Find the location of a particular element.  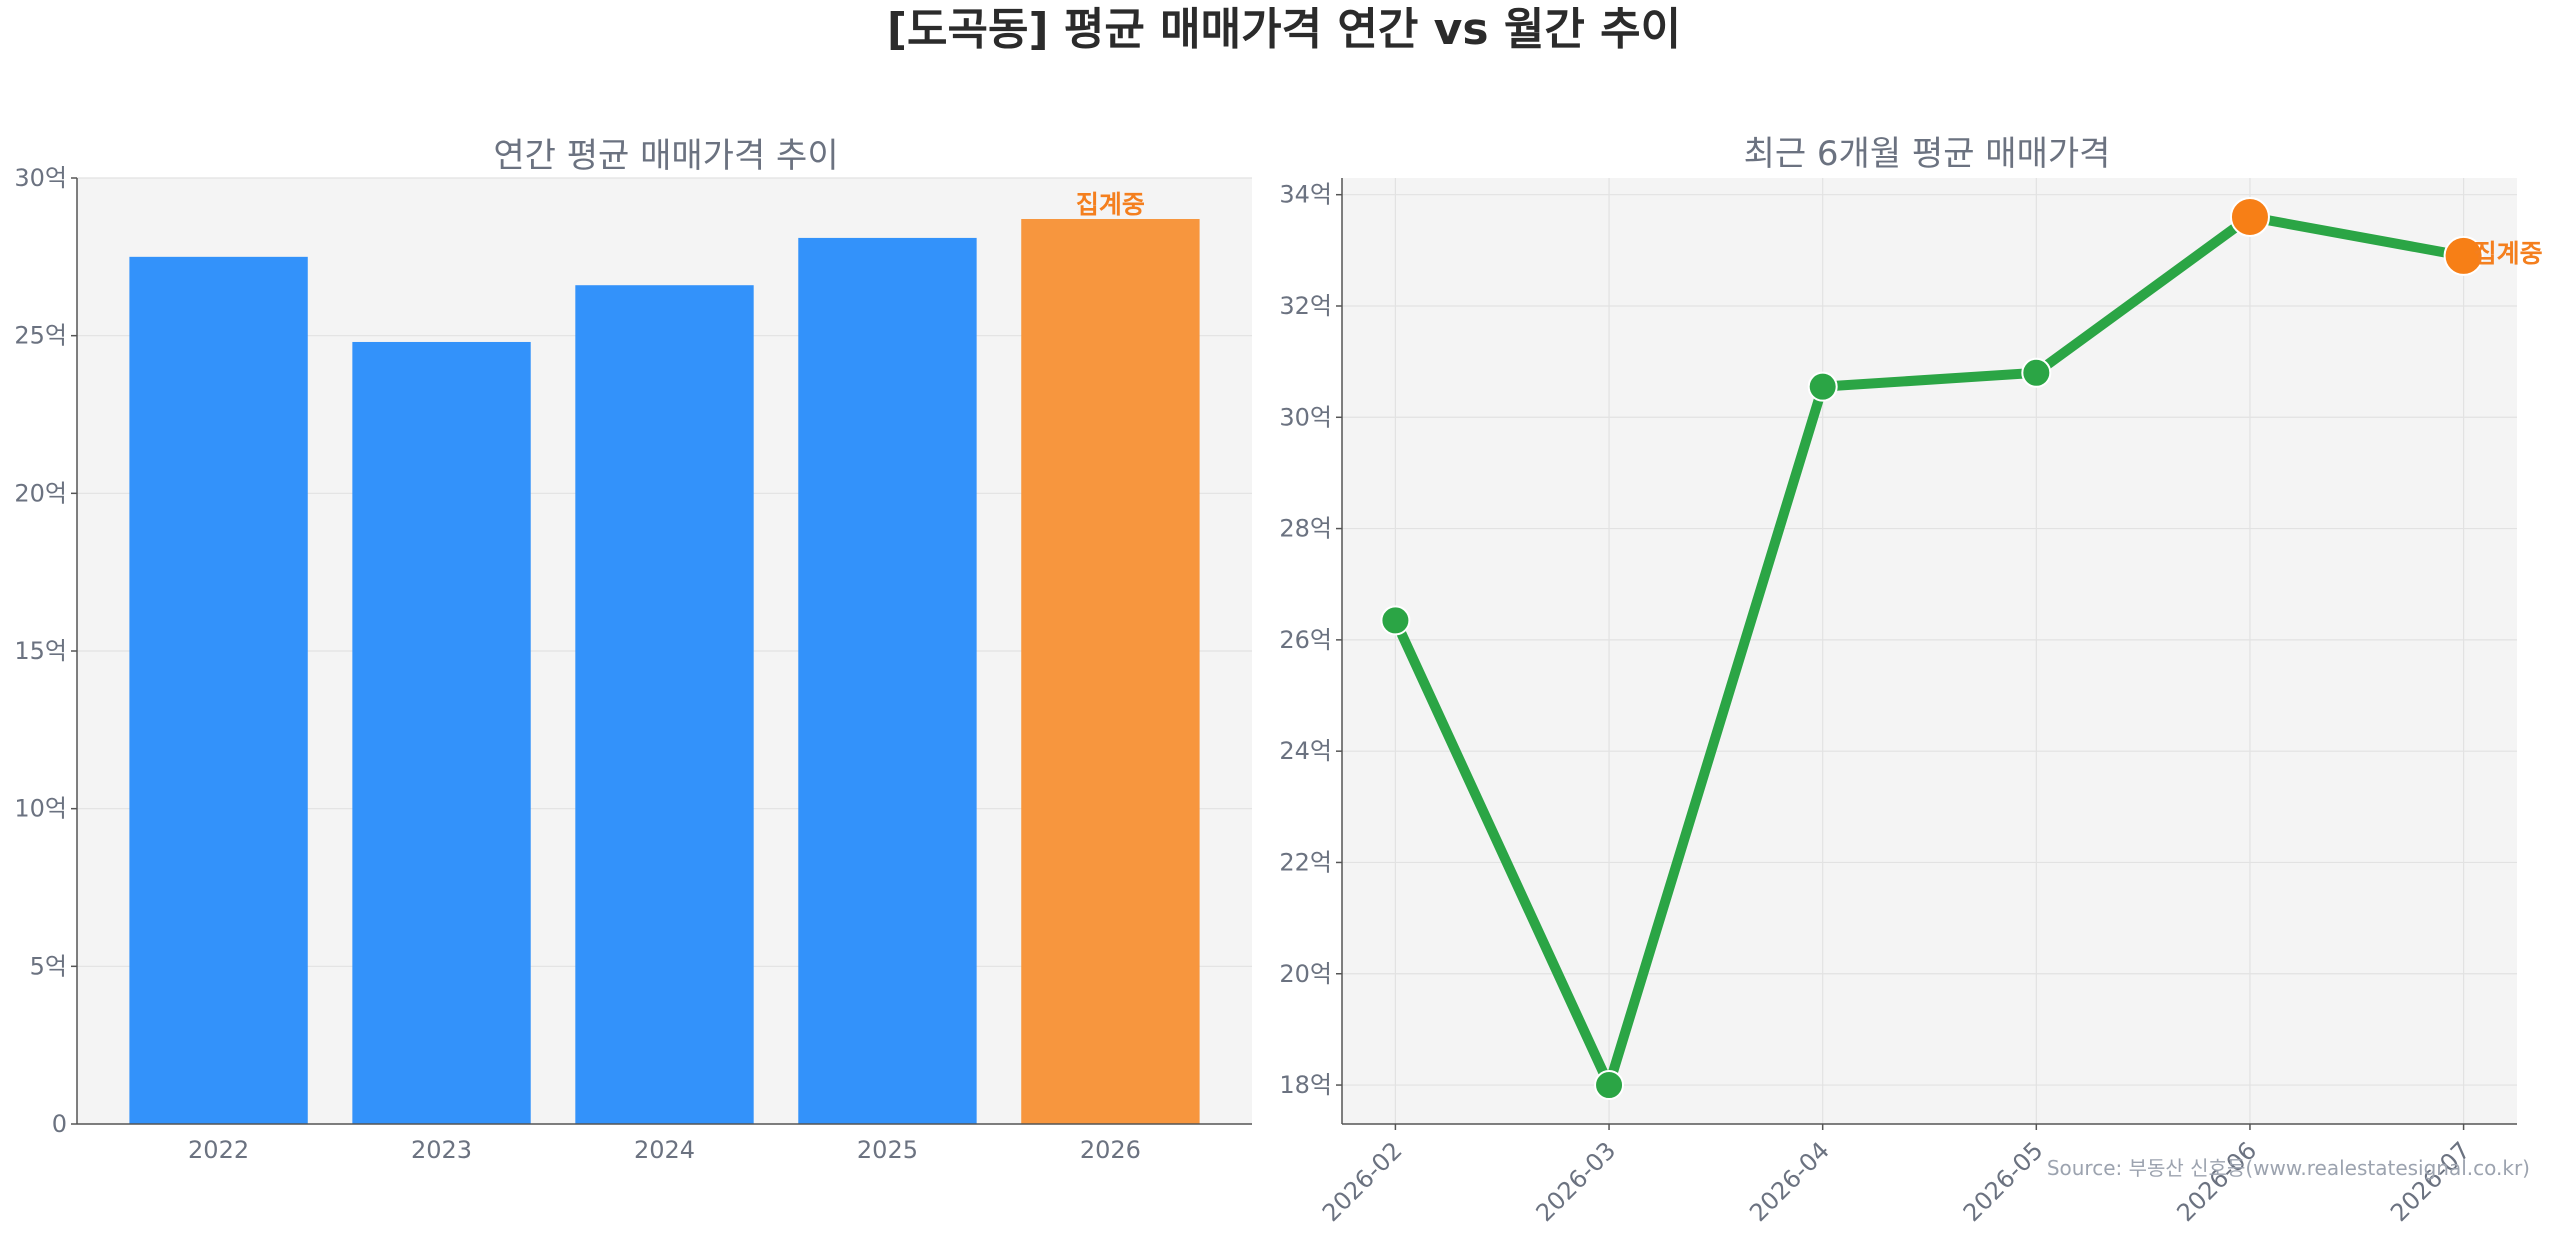

bar-highlight is located at coordinates (1110, 671).